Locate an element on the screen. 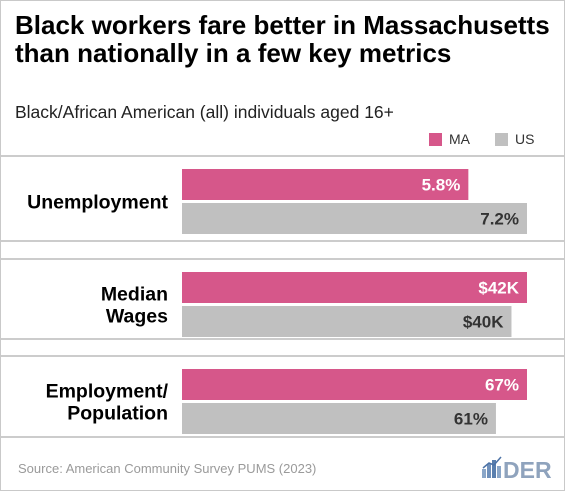  der-logo: DER is located at coordinates (518, 468).